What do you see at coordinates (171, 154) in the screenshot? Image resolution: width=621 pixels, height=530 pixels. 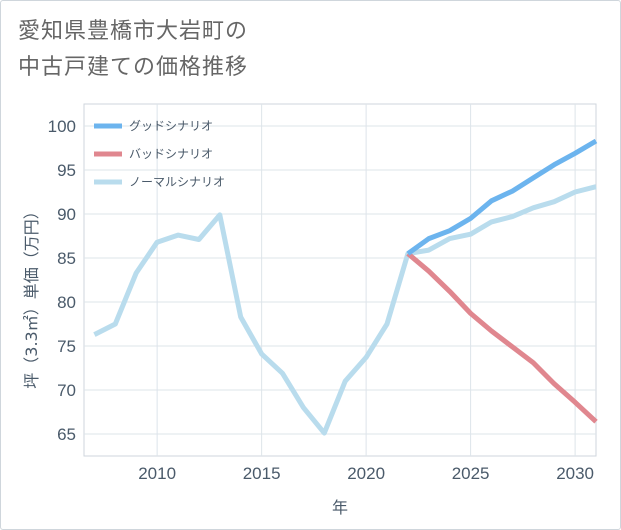 I see `legend-label-bad: バッドシナリオ` at bounding box center [171, 154].